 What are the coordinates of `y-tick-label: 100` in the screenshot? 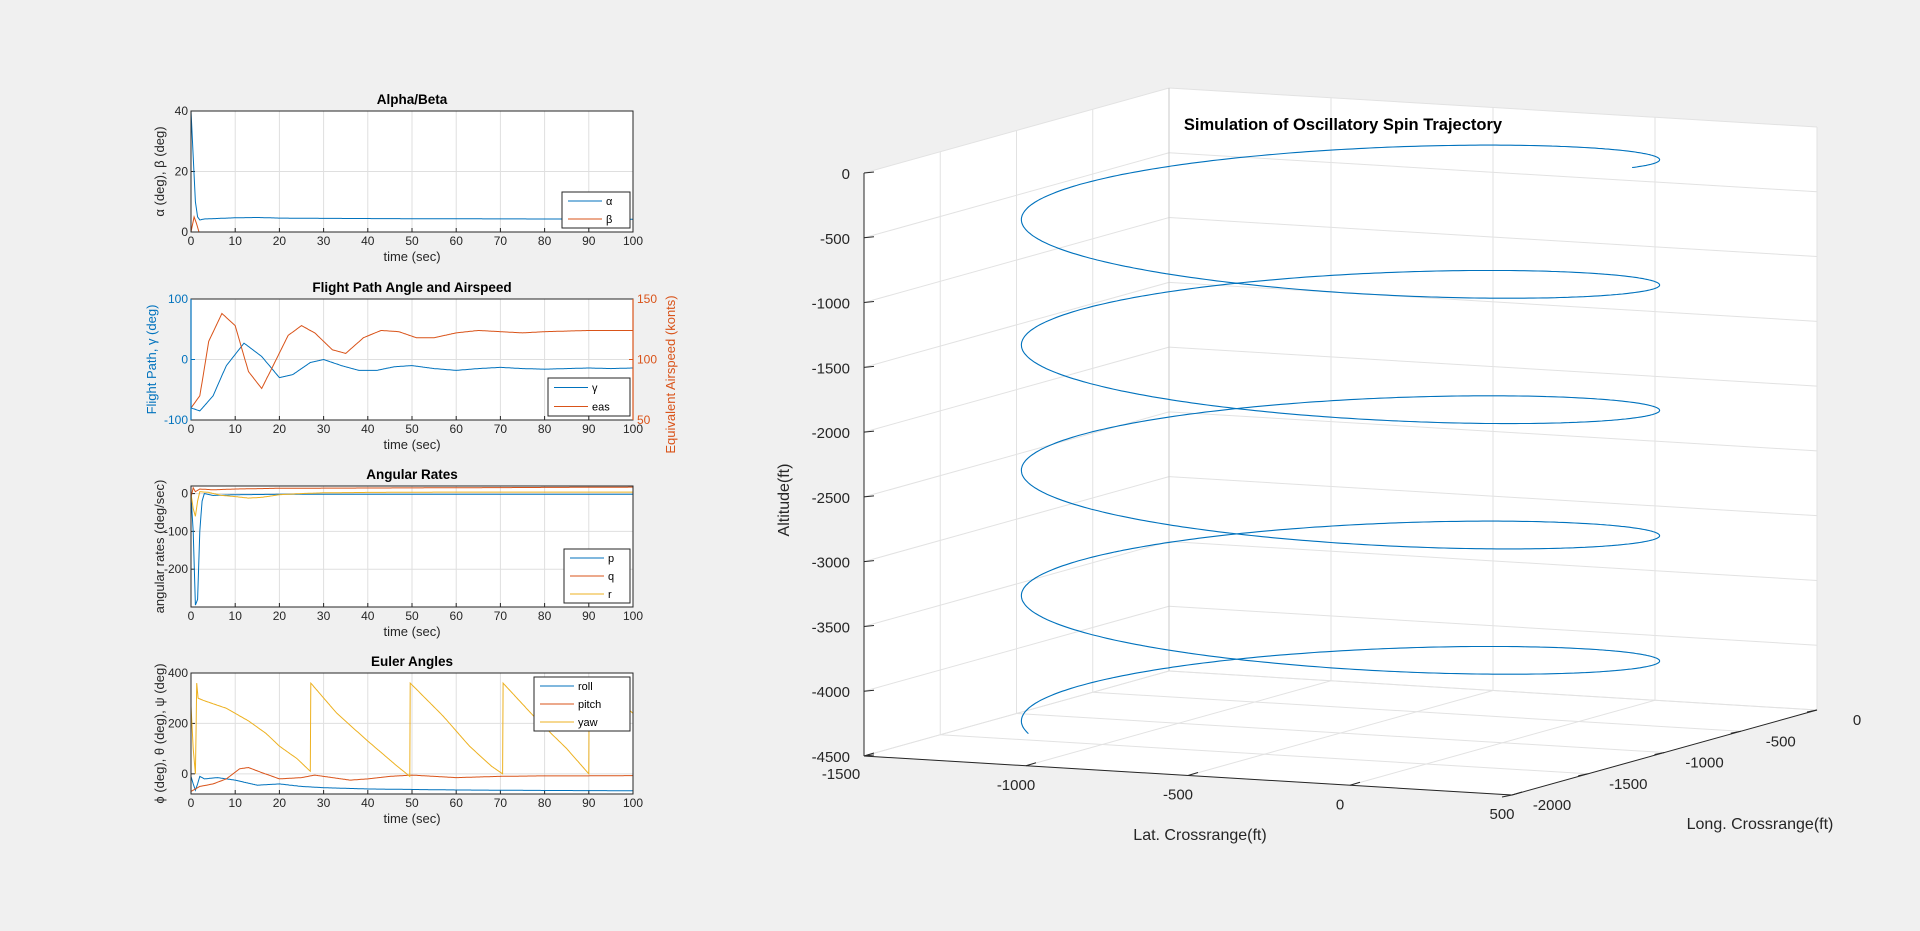 It's located at (178, 299).